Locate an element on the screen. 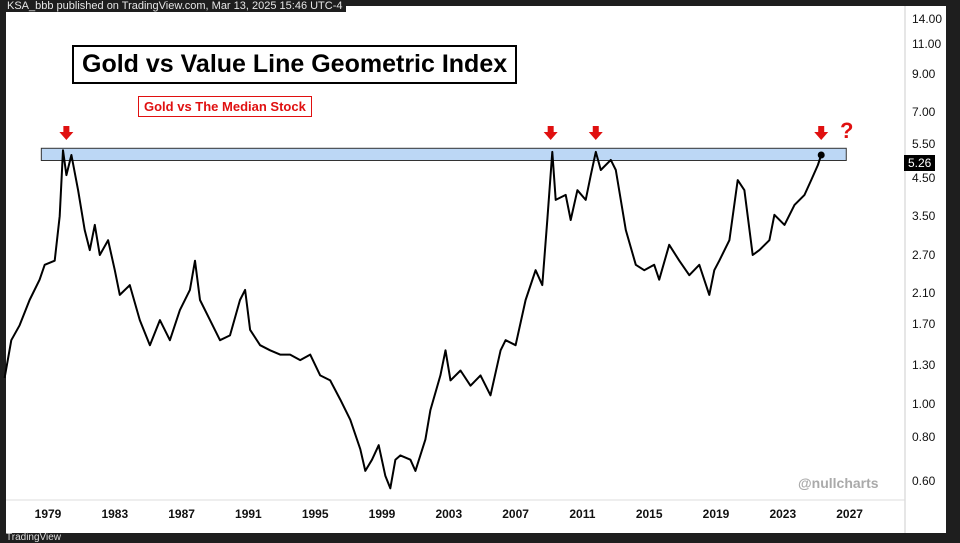 This screenshot has height=543, width=960. watermark: @nullcharts is located at coordinates (838, 483).